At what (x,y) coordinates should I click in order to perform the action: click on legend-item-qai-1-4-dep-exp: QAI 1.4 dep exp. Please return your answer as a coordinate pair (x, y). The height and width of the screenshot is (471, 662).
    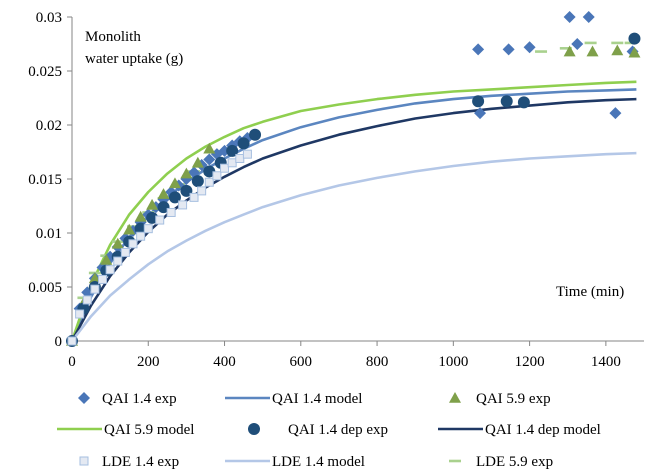
    Looking at the image, I should click on (318, 430).